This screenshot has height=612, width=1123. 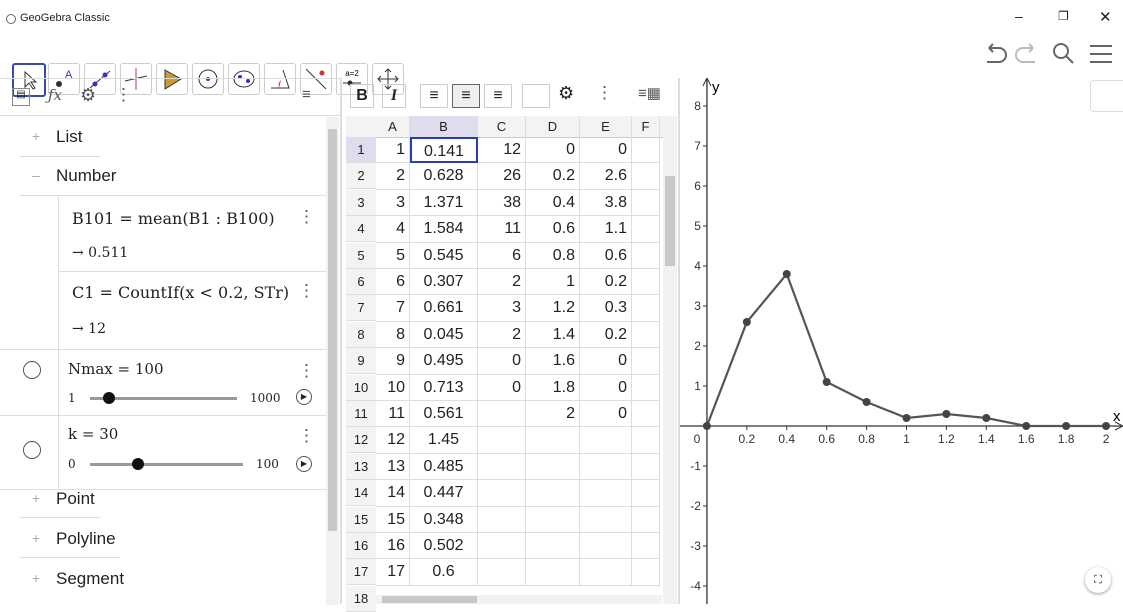 I want to click on cell: 0.141, so click(x=444, y=150).